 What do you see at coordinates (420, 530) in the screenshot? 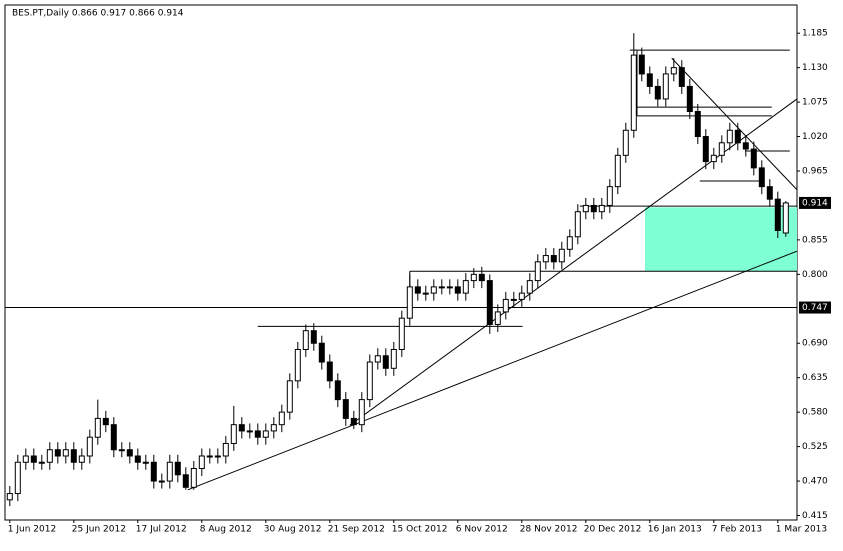
I see `x-tick-label: 15 Oct 2012` at bounding box center [420, 530].